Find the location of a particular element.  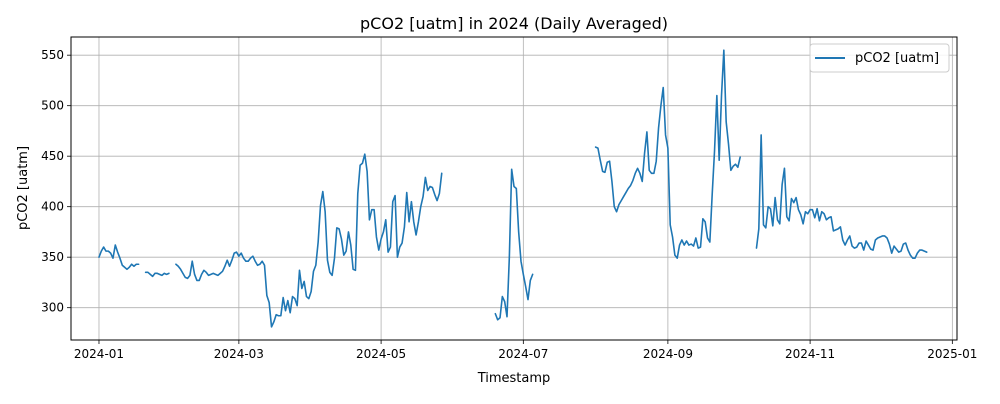

x-tick-label: 2024-11 is located at coordinates (810, 354).